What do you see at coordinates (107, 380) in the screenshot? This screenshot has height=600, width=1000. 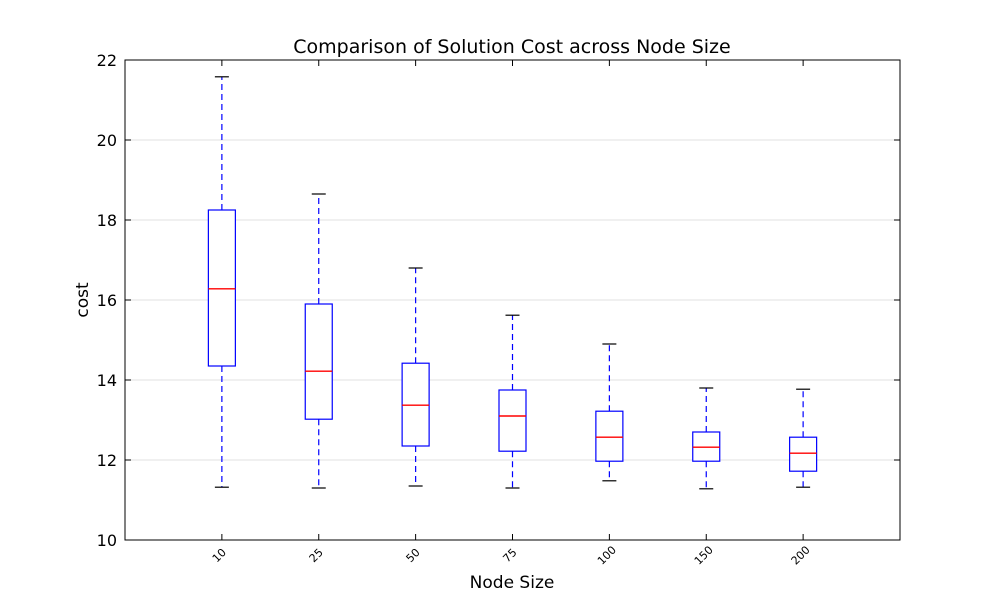 I see `y-tick-label: 14` at bounding box center [107, 380].